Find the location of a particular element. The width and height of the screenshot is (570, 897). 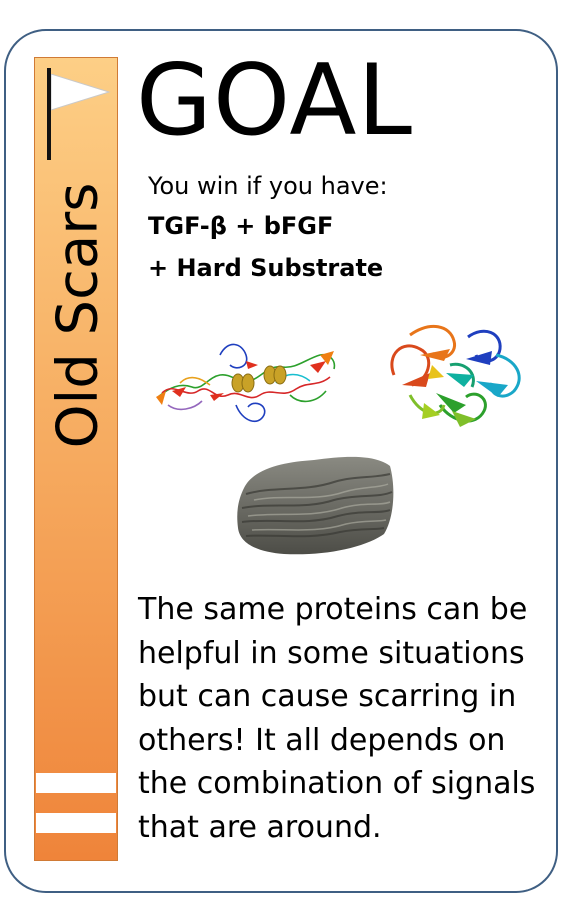

flag-pole is located at coordinates (49, 114).